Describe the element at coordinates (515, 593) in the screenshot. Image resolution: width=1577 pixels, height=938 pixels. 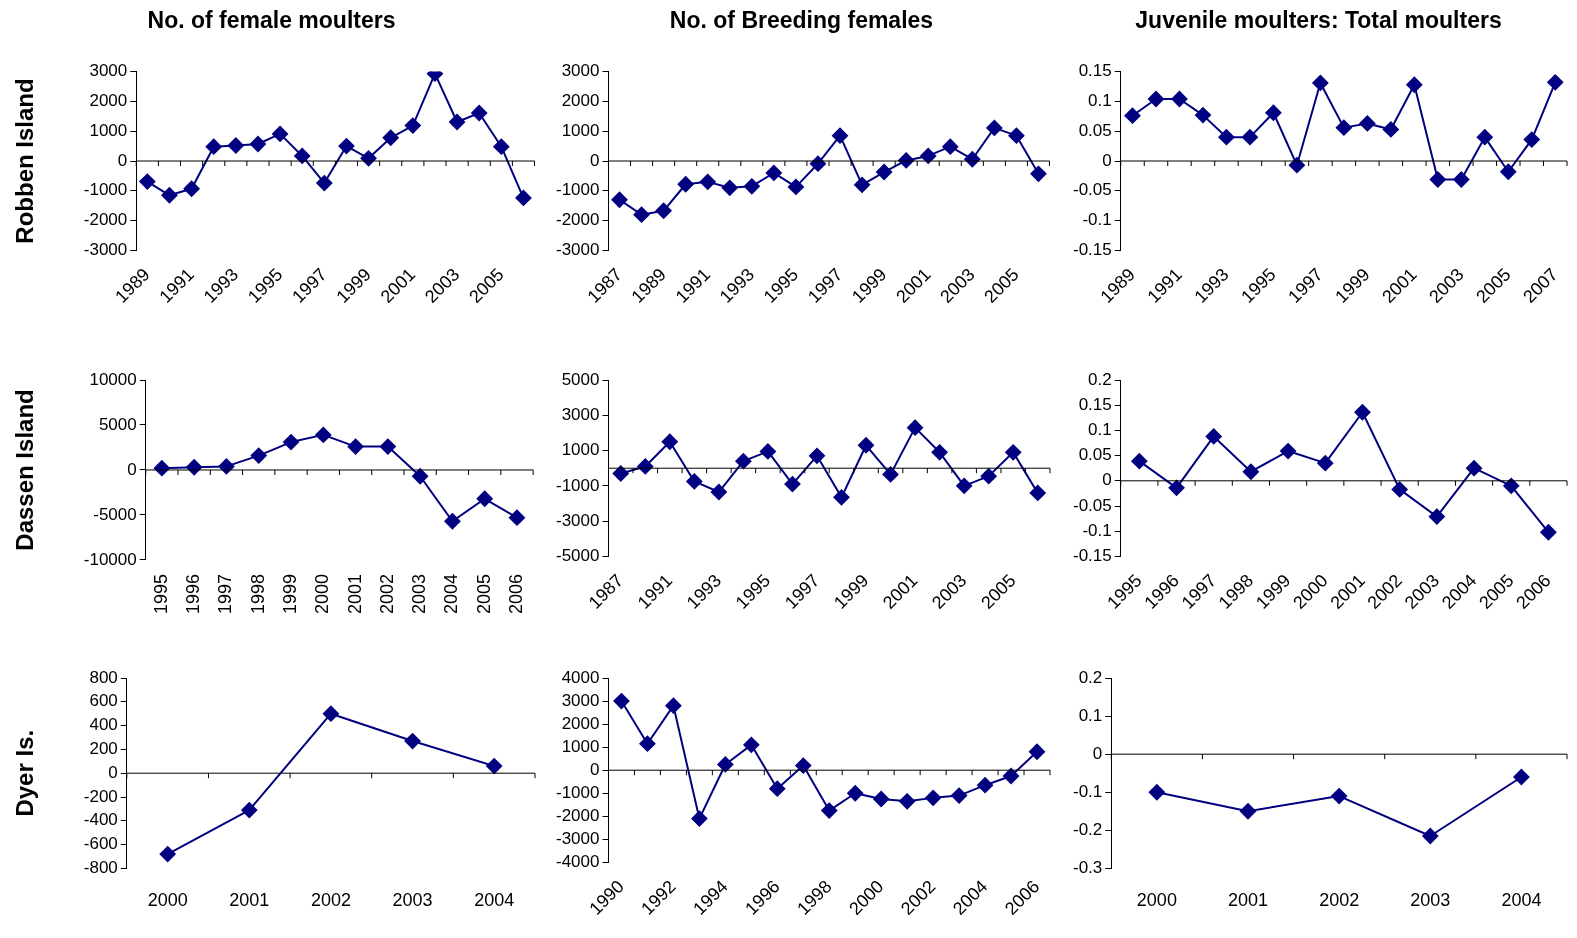
I see `x-tick-label: 2006` at that location.